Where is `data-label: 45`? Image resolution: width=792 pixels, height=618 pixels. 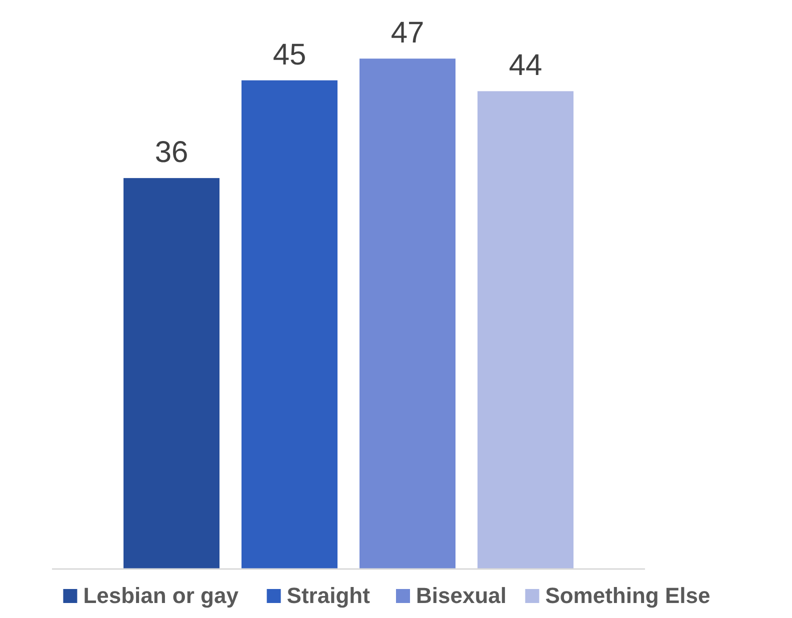 data-label: 45 is located at coordinates (289, 55).